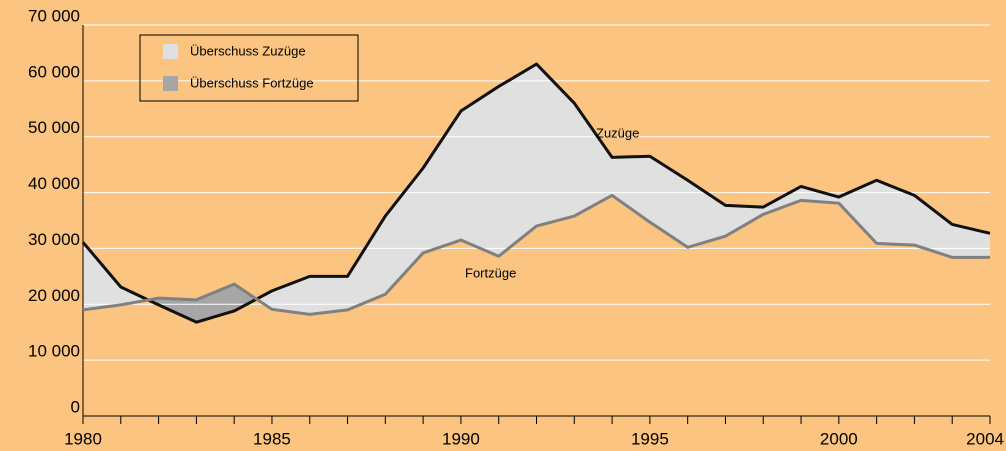 Image resolution: width=1006 pixels, height=451 pixels. Describe the element at coordinates (985, 438) in the screenshot. I see `x-tick-label: 2004` at that location.